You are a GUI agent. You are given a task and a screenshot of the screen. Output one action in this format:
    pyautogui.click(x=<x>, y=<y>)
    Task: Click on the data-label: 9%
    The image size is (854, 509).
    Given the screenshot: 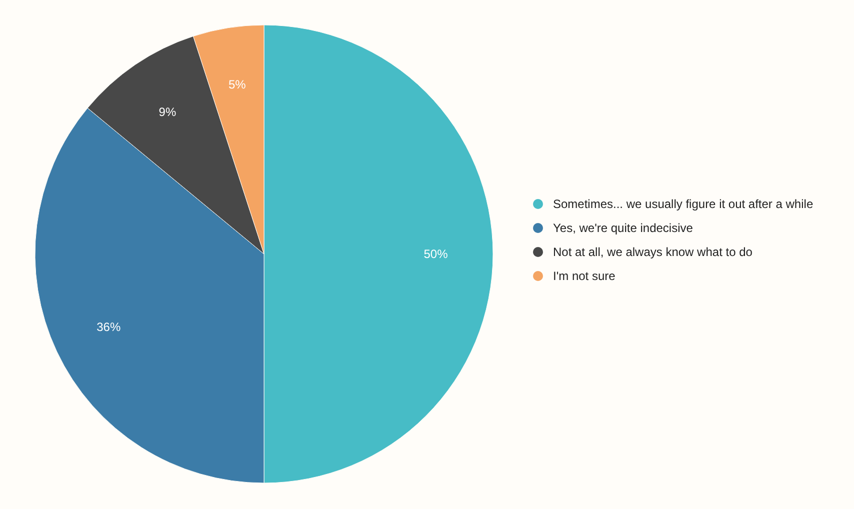 What is the action you would take?
    pyautogui.click(x=167, y=111)
    